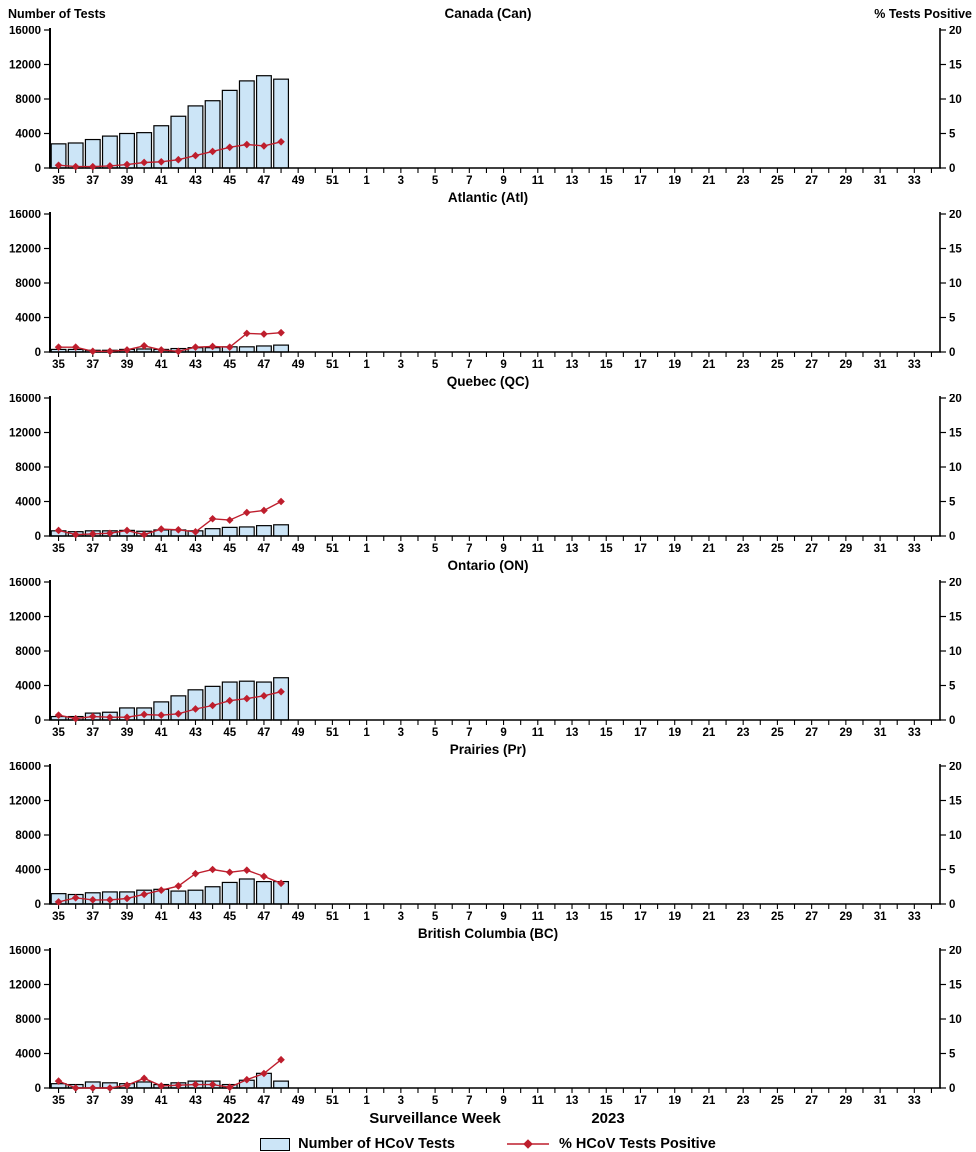 This screenshot has width=976, height=1152. What do you see at coordinates (488, 199) in the screenshot?
I see `panel-title-row-atlantic-atl: Atlantic (Atl)` at bounding box center [488, 199].